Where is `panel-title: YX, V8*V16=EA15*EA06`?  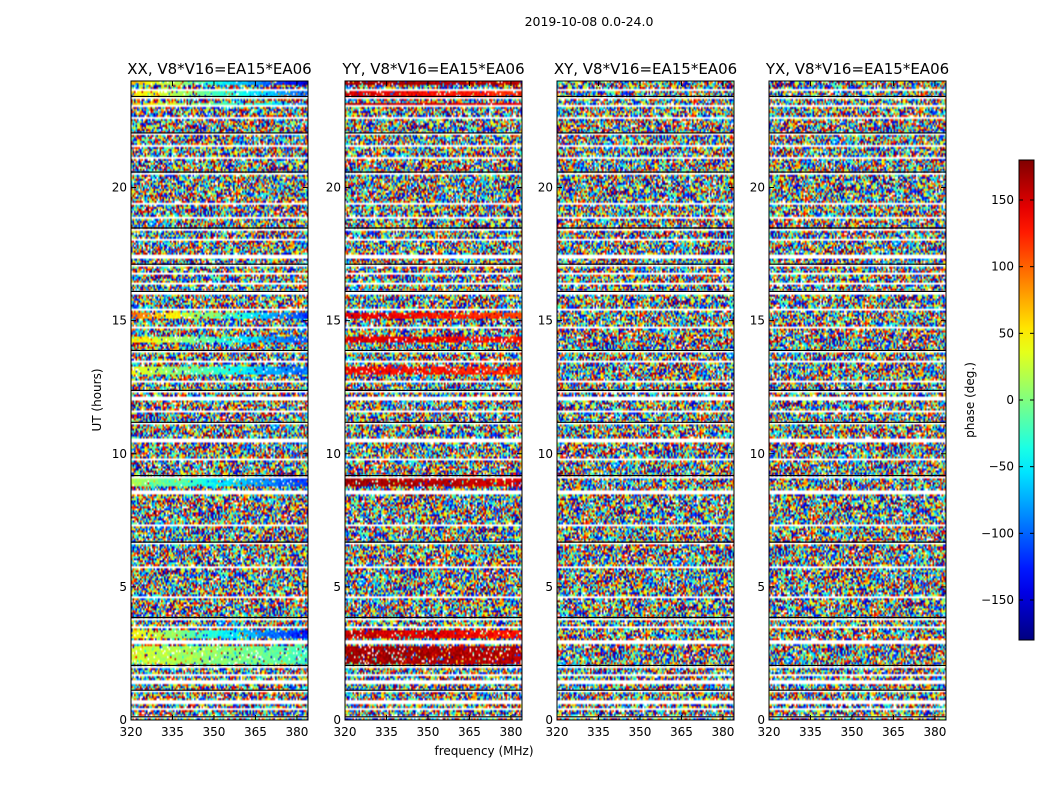 panel-title: YX, V8*V16=EA15*EA06 is located at coordinates (857, 69).